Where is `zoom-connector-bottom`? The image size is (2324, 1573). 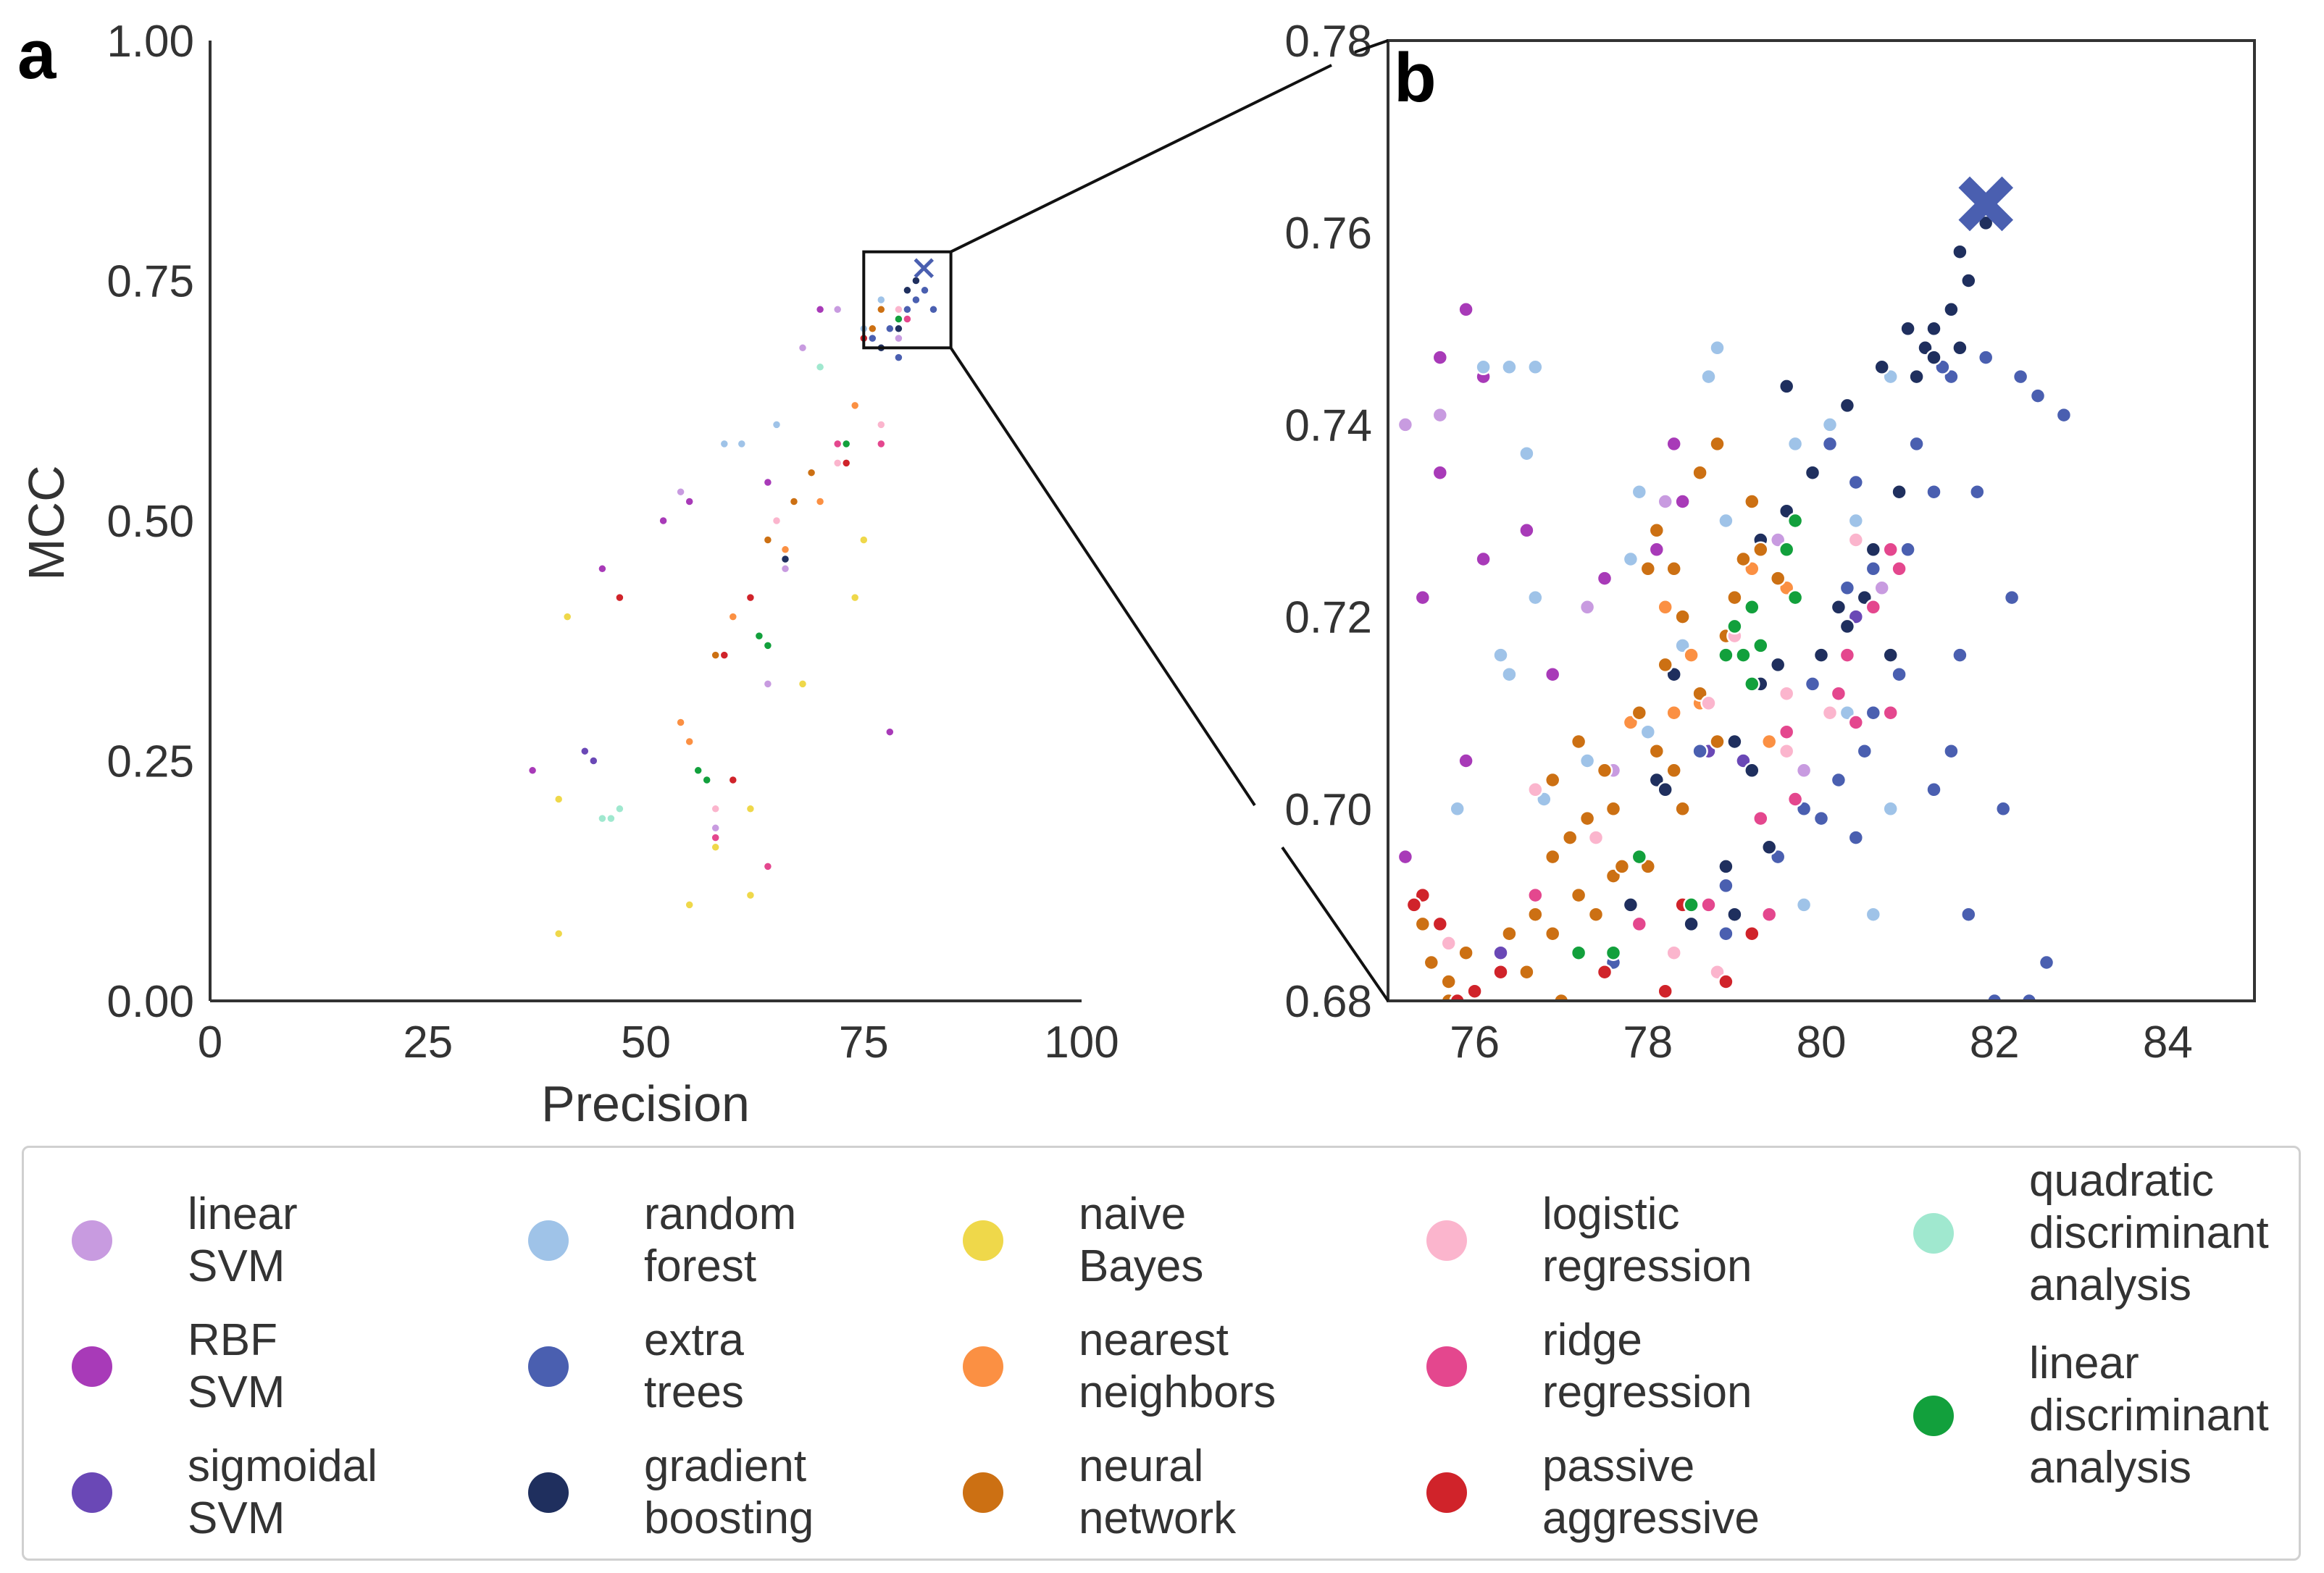 zoom-connector-bottom is located at coordinates (1103, 577).